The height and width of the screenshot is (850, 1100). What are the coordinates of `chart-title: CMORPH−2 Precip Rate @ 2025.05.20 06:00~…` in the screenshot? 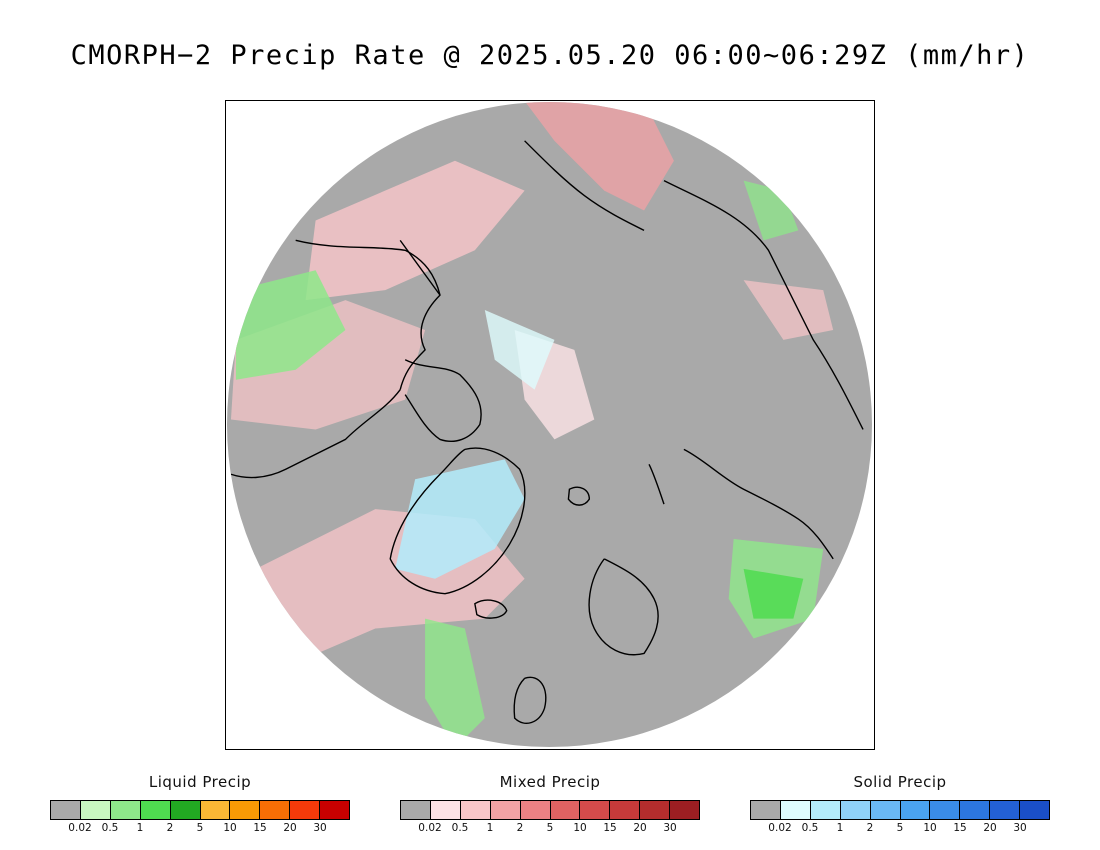 It's located at (550, 55).